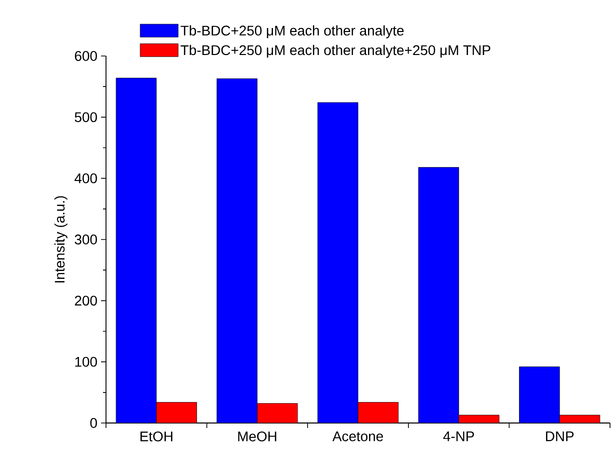  Describe the element at coordinates (335, 51) in the screenshot. I see `legend-label: Tb-BDC+250 μM each other analyte+250 μM TNP` at that location.